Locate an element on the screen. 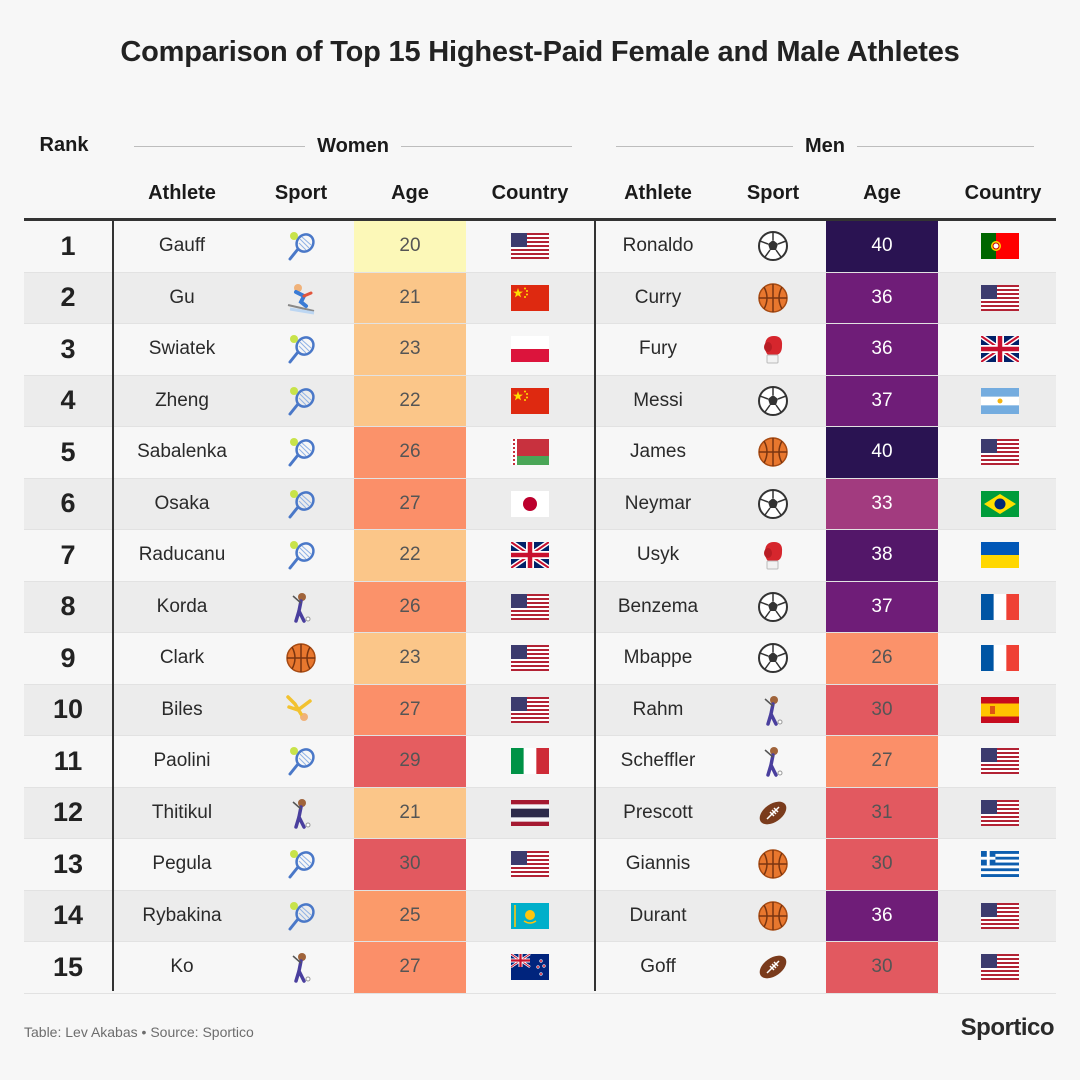 The height and width of the screenshot is (1080, 1080). women-athlete-cell: Paolini is located at coordinates (182, 761).